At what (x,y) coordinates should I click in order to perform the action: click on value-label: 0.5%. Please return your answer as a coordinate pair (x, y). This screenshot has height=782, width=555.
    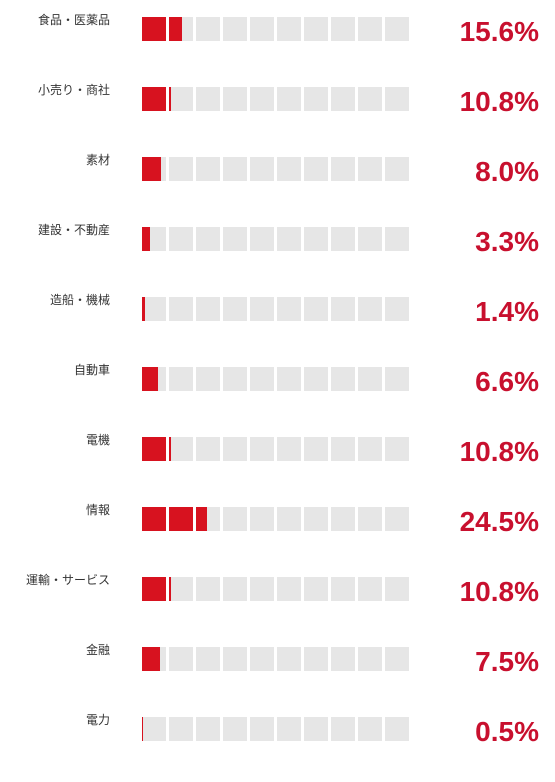
    Looking at the image, I should click on (507, 731).